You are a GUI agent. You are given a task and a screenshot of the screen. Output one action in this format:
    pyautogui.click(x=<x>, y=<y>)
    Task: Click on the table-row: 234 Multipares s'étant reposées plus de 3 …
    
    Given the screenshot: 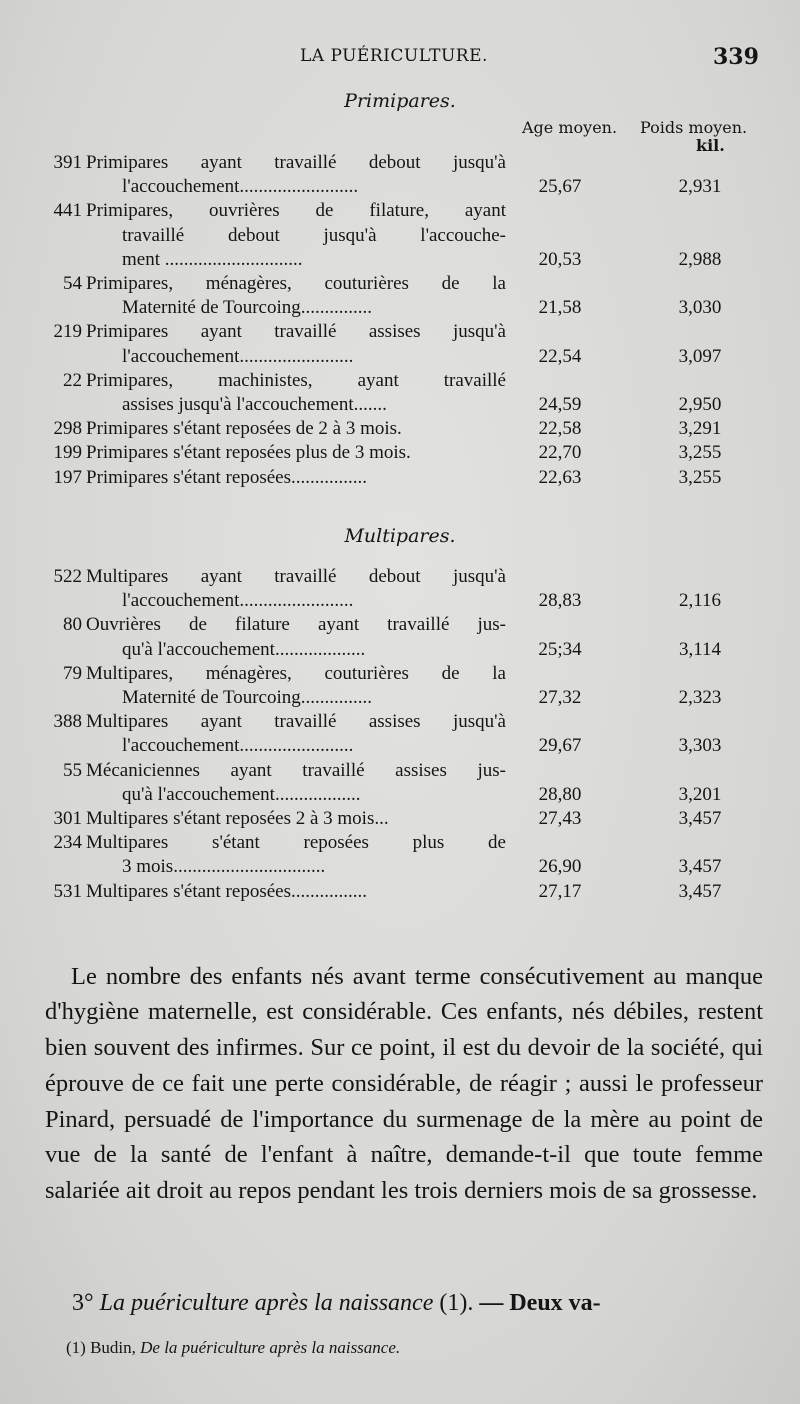 What is the action you would take?
    pyautogui.click(x=400, y=855)
    